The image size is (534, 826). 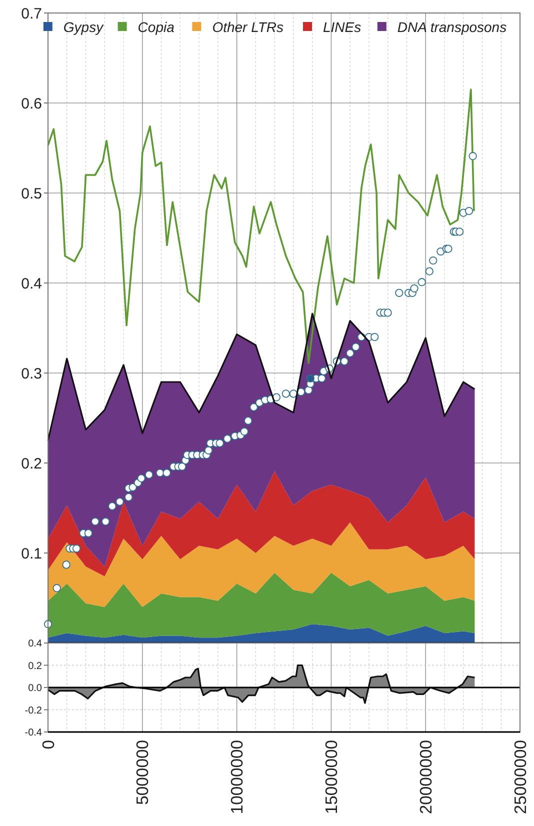 I want to click on y-tick-label: 0.1, so click(x=31, y=553).